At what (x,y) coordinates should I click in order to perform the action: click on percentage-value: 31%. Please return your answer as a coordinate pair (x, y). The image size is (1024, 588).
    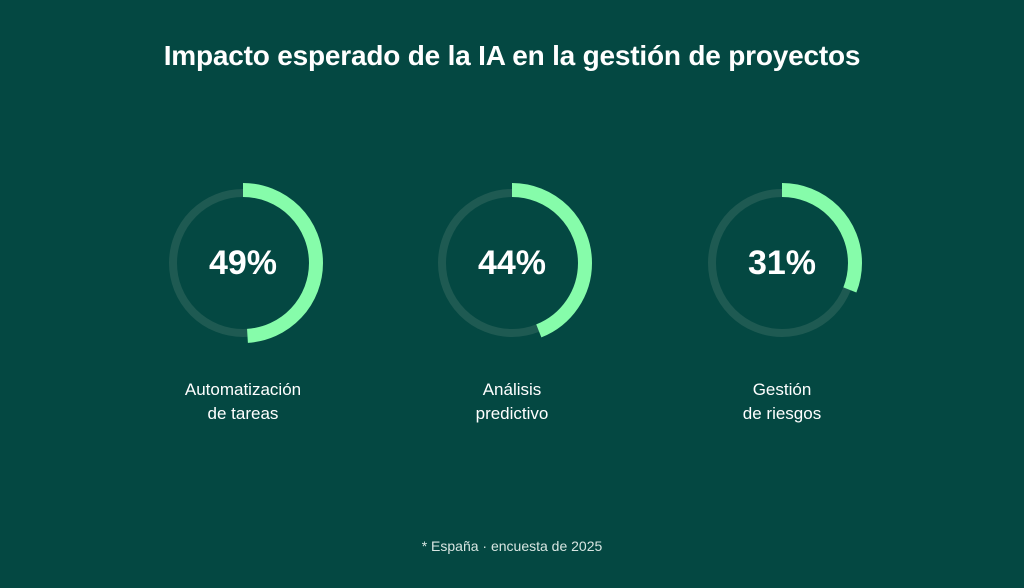
    Looking at the image, I should click on (782, 263).